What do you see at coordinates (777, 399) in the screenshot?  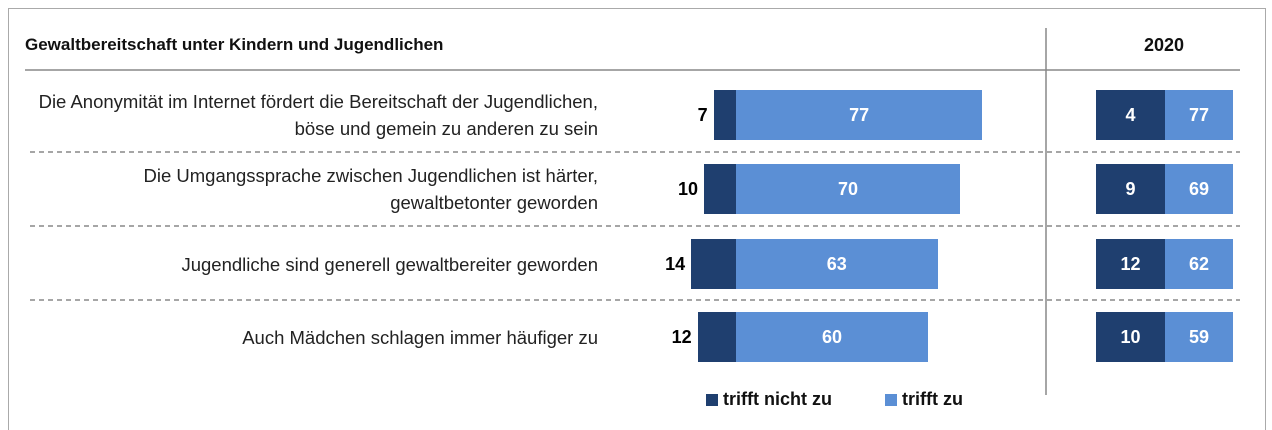 I see `legend-label: trifft nicht zu` at bounding box center [777, 399].